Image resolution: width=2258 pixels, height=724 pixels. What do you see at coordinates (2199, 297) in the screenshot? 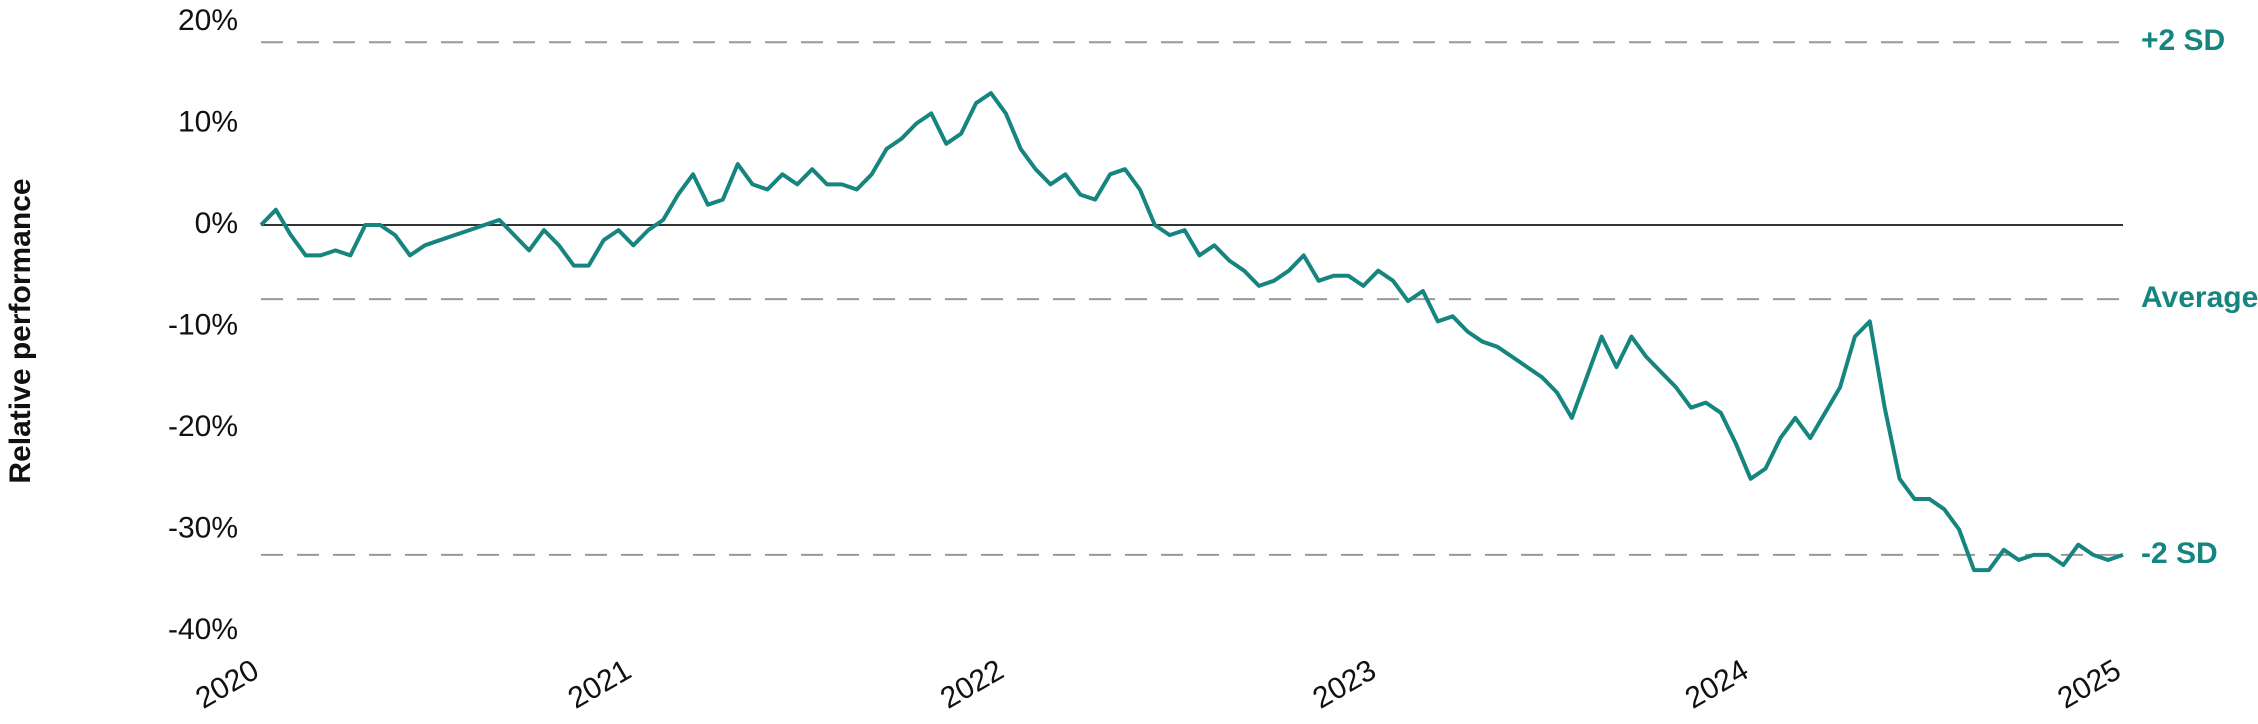
I see `reference-label: Average` at bounding box center [2199, 297].